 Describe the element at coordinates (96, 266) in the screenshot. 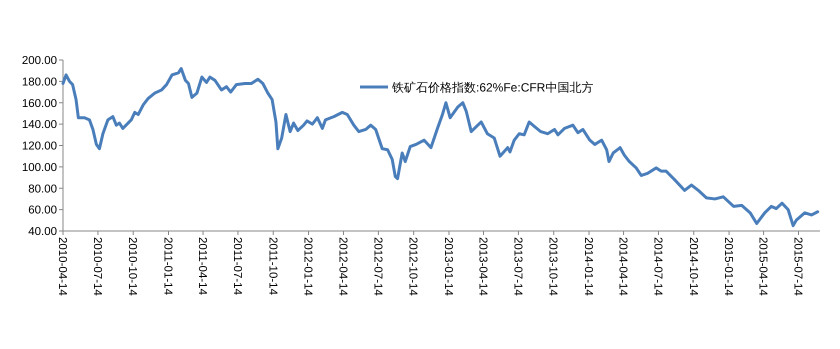

I see `x-tick-label: 2010-07-14` at that location.